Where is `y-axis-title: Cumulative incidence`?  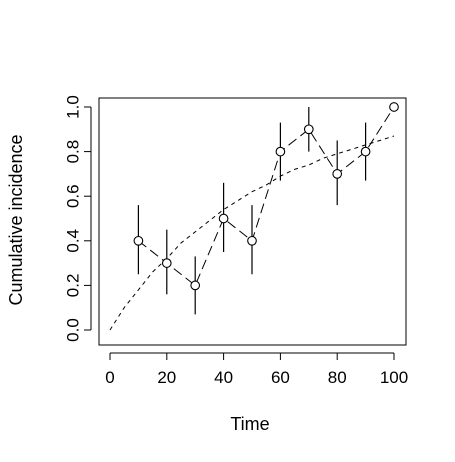
y-axis-title: Cumulative incidence is located at coordinates (16, 219).